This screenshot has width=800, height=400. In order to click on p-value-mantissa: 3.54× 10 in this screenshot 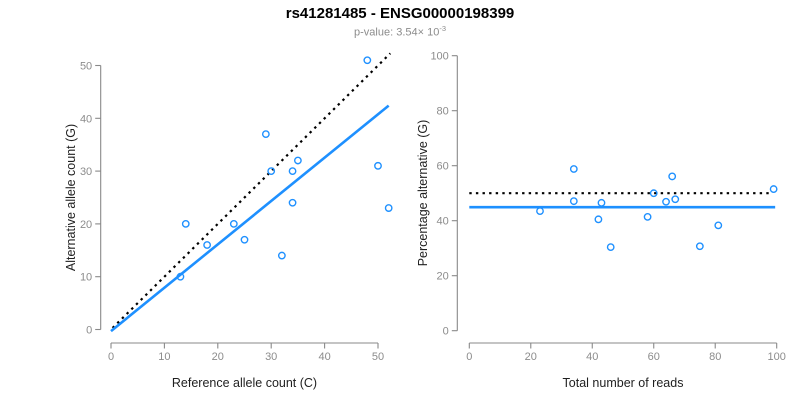, I will do `click(418, 32)`.